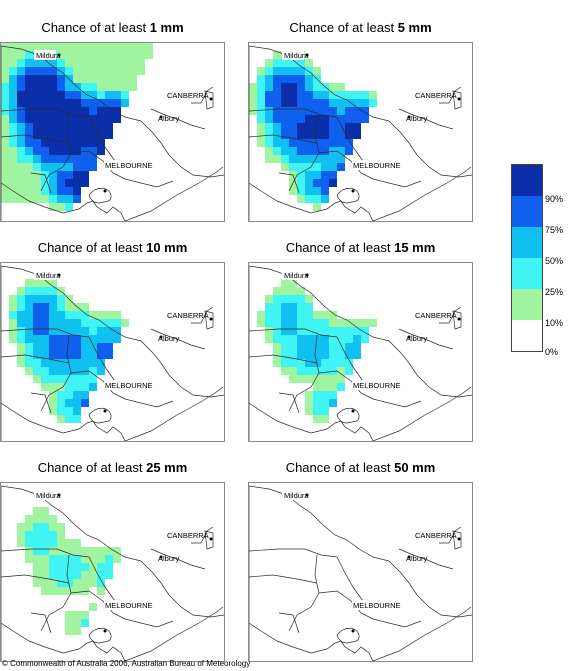  What do you see at coordinates (161, 337) in the screenshot?
I see `albury-marker` at bounding box center [161, 337].